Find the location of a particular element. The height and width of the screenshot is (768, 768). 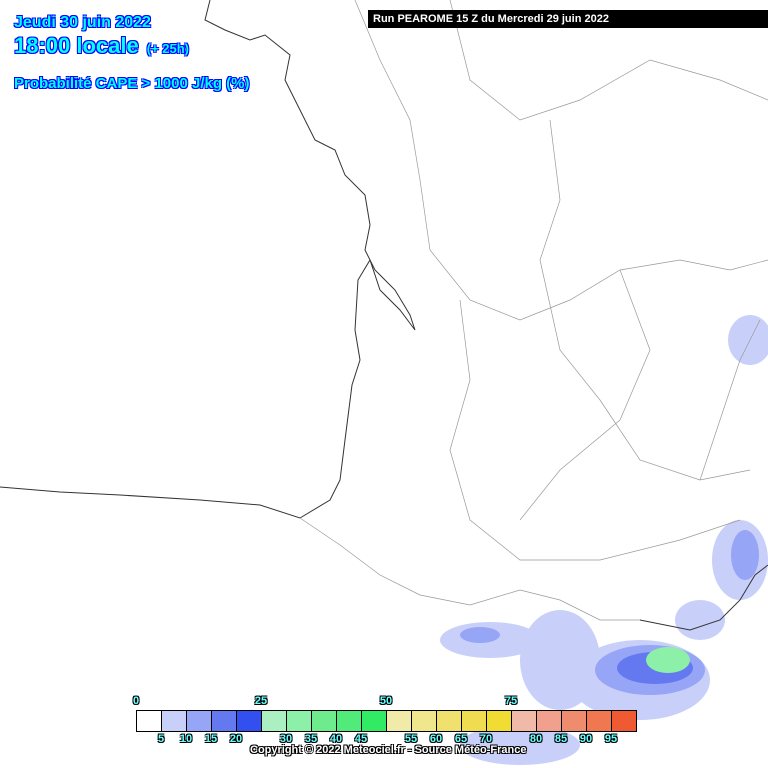

legend-label: 95 is located at coordinates (611, 739).